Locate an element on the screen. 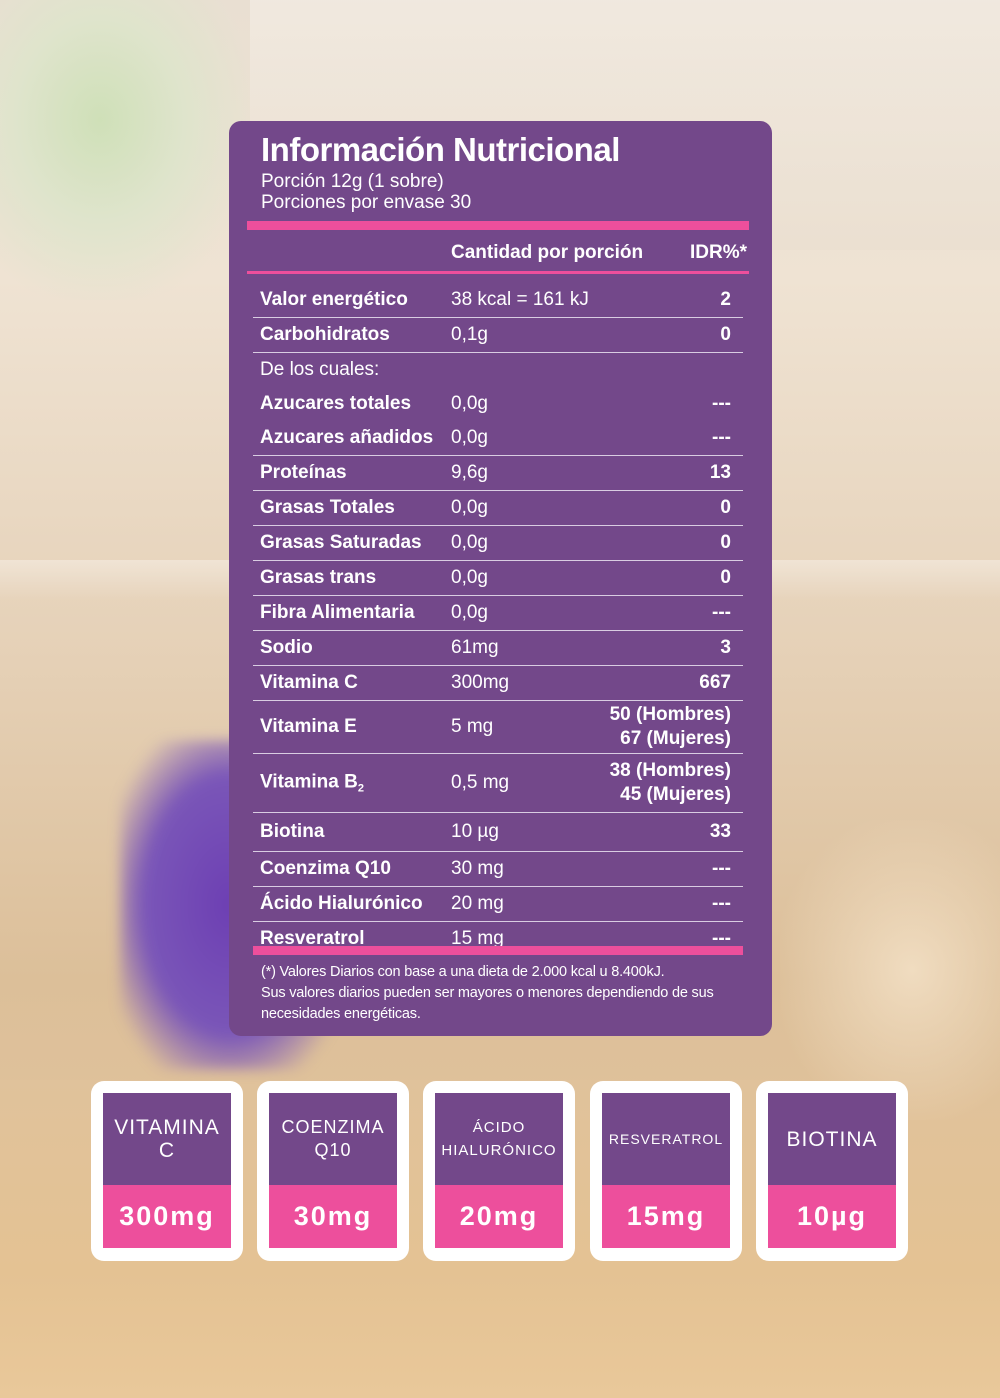  card-label: RESVERATROL is located at coordinates (666, 1139).